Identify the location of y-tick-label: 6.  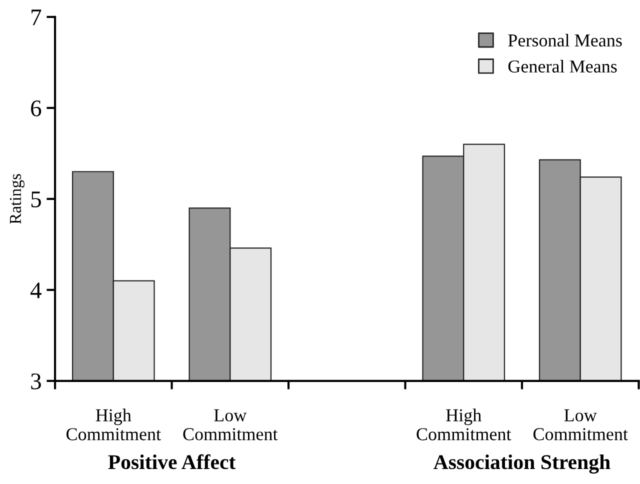
(36, 108).